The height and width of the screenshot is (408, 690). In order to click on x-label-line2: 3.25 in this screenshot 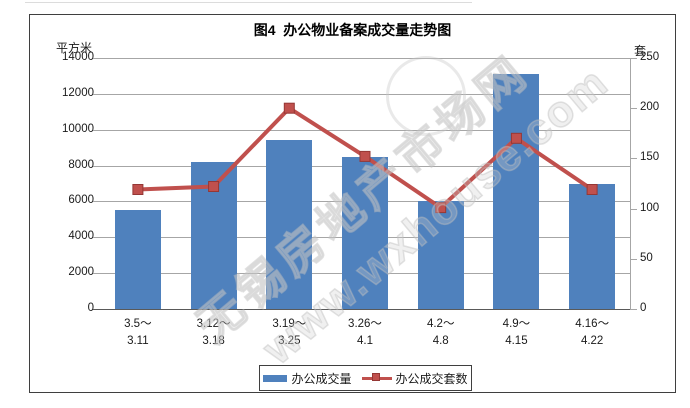, I will do `click(289, 341)`.